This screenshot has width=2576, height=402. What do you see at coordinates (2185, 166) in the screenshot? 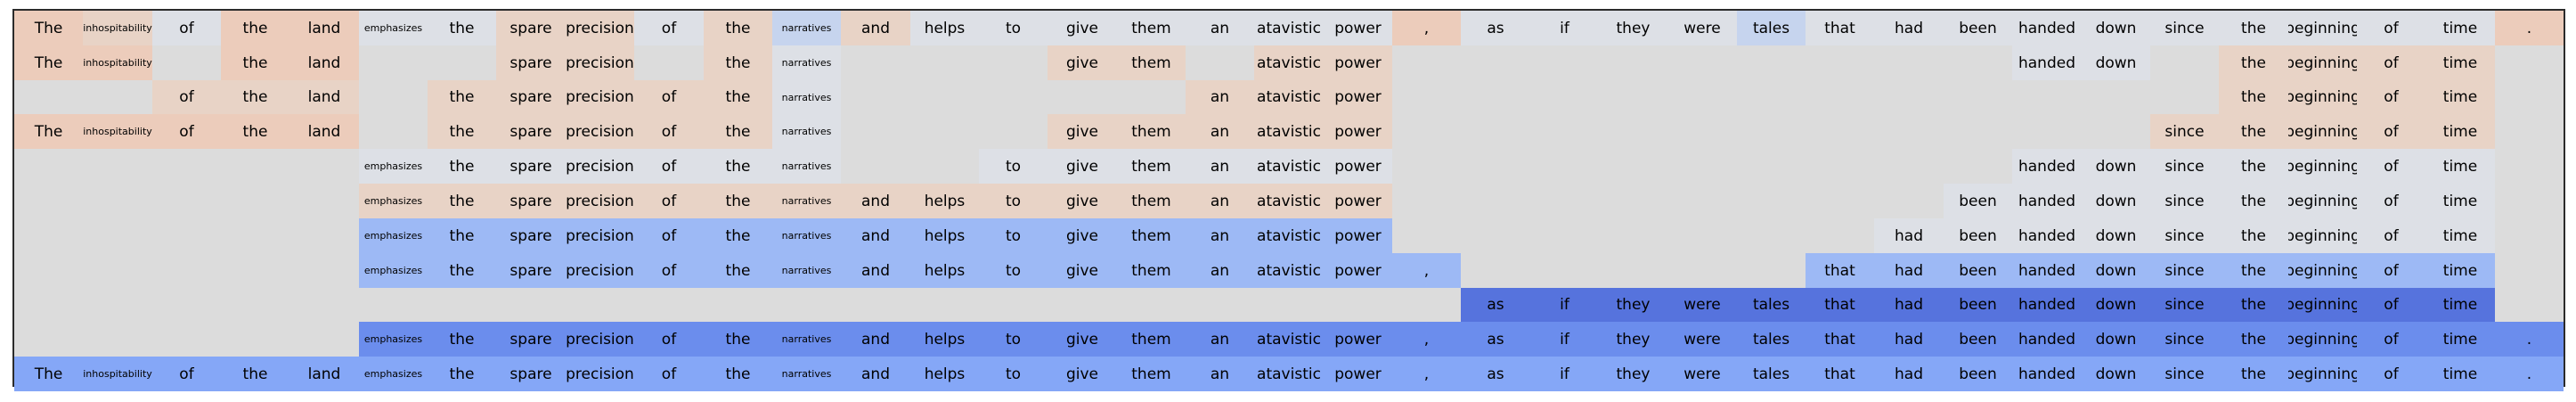
I see `heatmap-cell: since` at bounding box center [2185, 166].